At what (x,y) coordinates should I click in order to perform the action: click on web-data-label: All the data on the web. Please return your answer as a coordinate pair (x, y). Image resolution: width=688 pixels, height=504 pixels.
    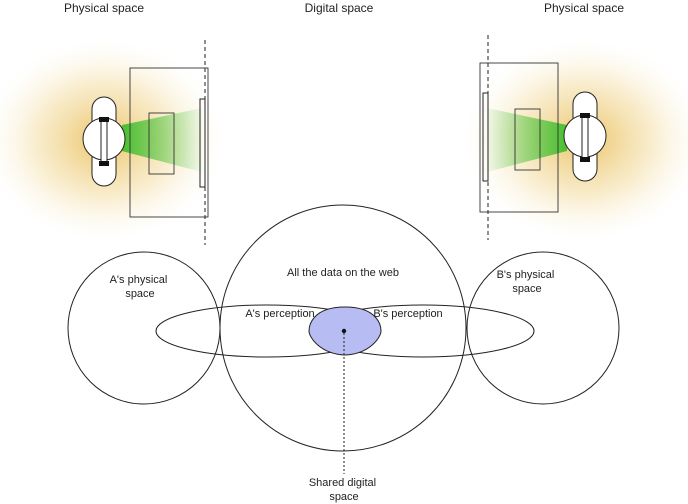
    Looking at the image, I should click on (343, 273).